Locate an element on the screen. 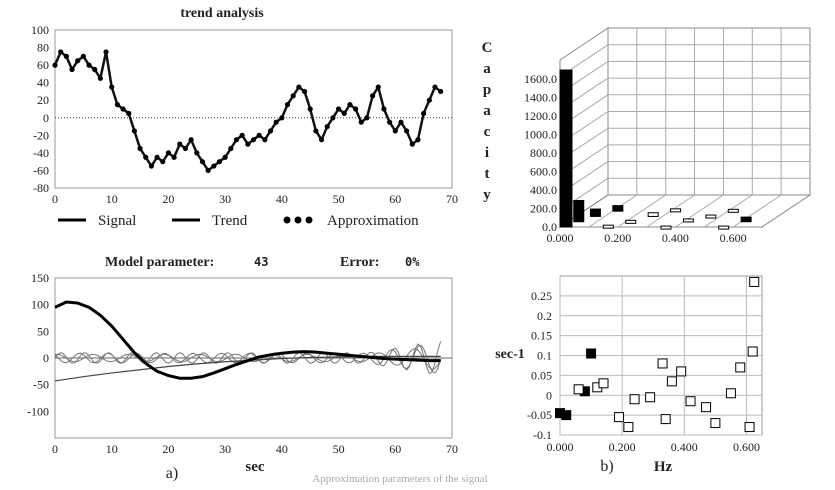 The width and height of the screenshot is (835, 490). y-axis-label-char: a is located at coordinates (487, 111).